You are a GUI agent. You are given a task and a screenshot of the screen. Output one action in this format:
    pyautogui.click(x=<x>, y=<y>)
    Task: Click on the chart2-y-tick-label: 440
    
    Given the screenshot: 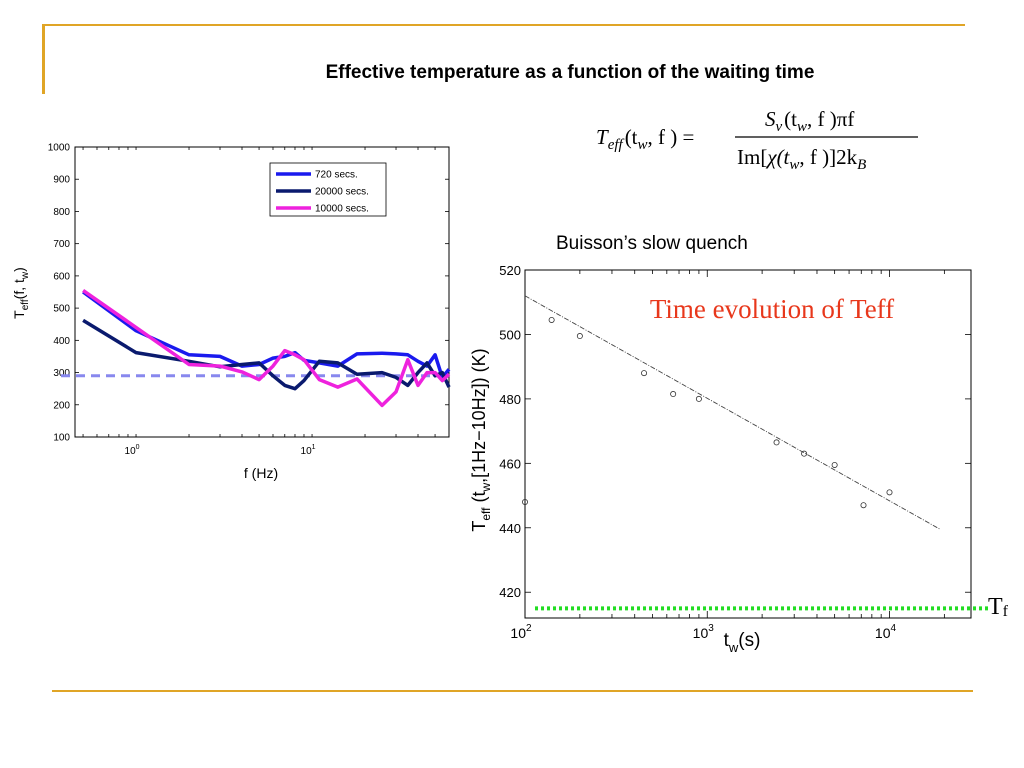 What is the action you would take?
    pyautogui.click(x=510, y=528)
    